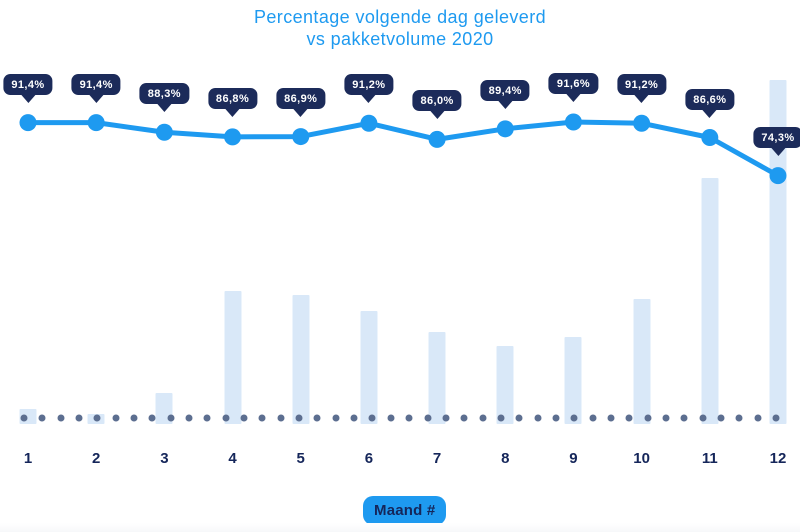  Describe the element at coordinates (710, 99) in the screenshot. I see `value-tooltip: 86,6%` at that location.